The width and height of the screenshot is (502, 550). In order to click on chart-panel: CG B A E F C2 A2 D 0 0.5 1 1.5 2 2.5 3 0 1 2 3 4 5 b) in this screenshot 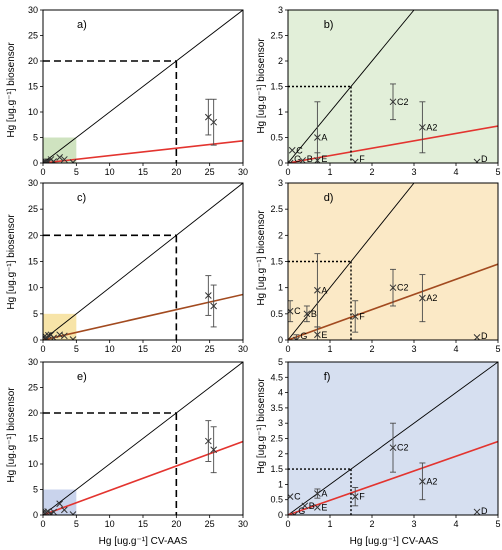, I will do `click(385, 91)`.